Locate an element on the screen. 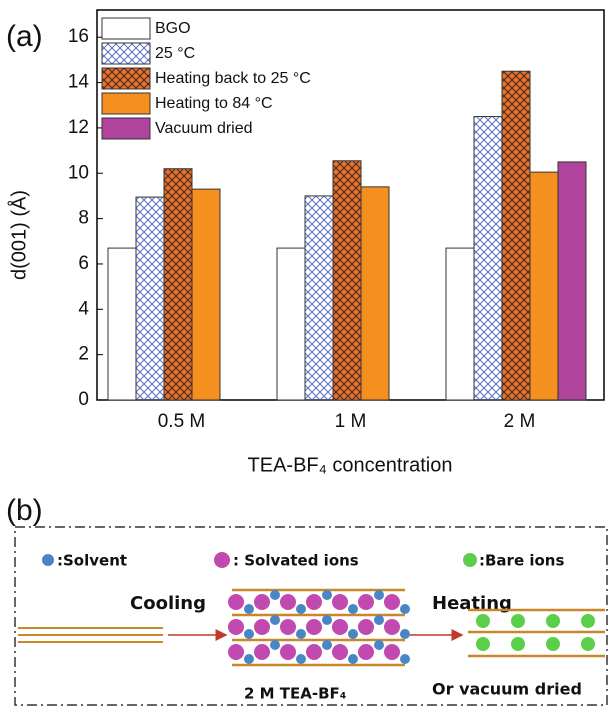  legend-label: Vacuum dried is located at coordinates (204, 128).